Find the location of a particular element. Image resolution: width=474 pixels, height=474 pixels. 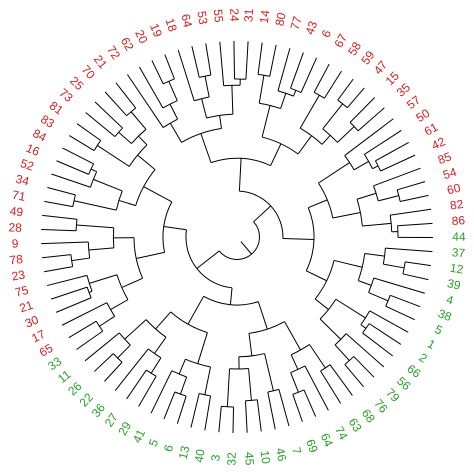

leaf-label: 12 is located at coordinates (457, 269).